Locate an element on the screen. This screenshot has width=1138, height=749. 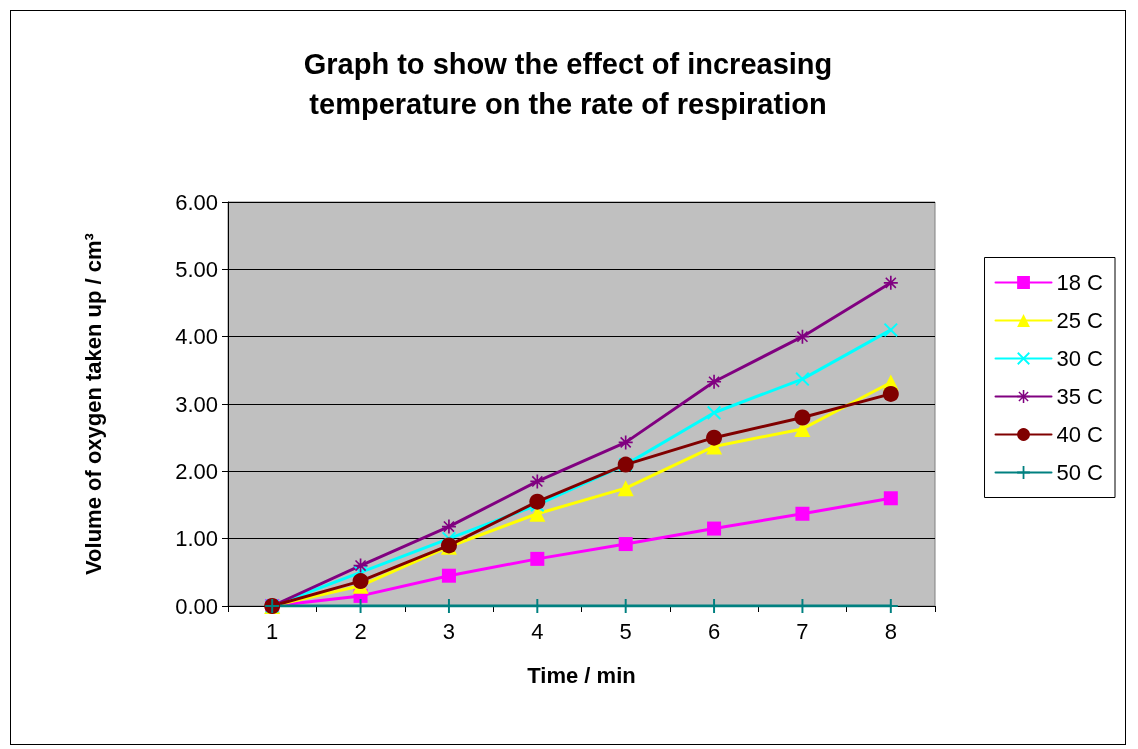
y-tick-label: 3.00 is located at coordinates (196, 404).